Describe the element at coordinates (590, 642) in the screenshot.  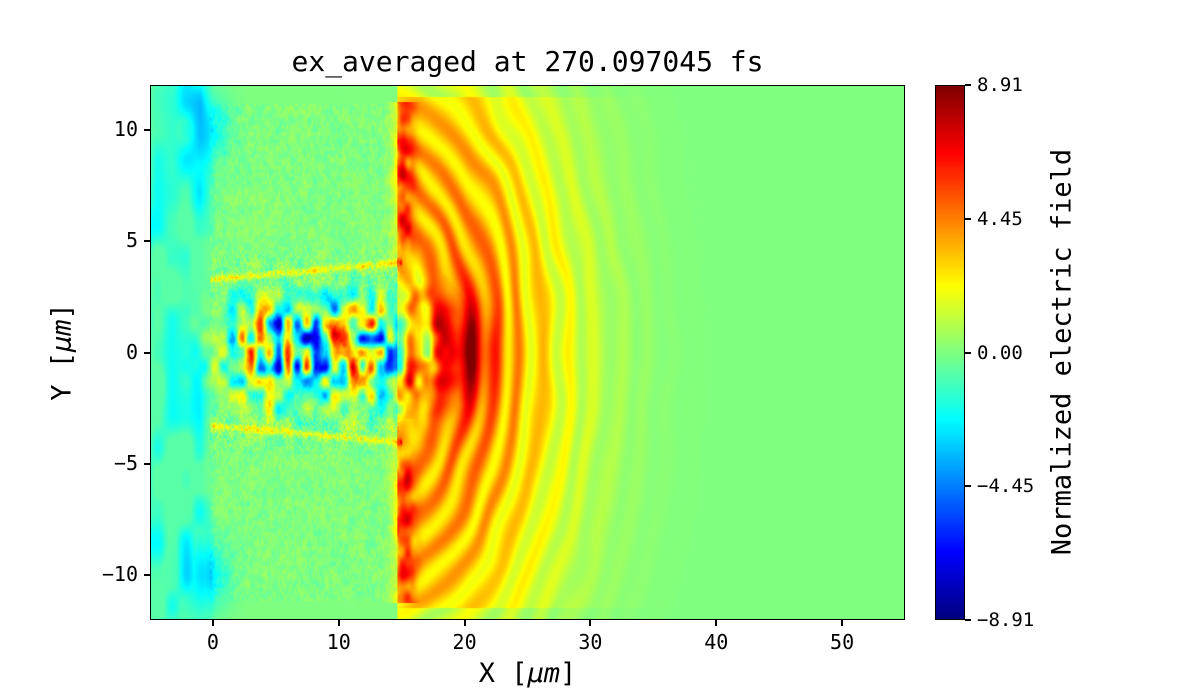
I see `x-tick-label: 30` at that location.